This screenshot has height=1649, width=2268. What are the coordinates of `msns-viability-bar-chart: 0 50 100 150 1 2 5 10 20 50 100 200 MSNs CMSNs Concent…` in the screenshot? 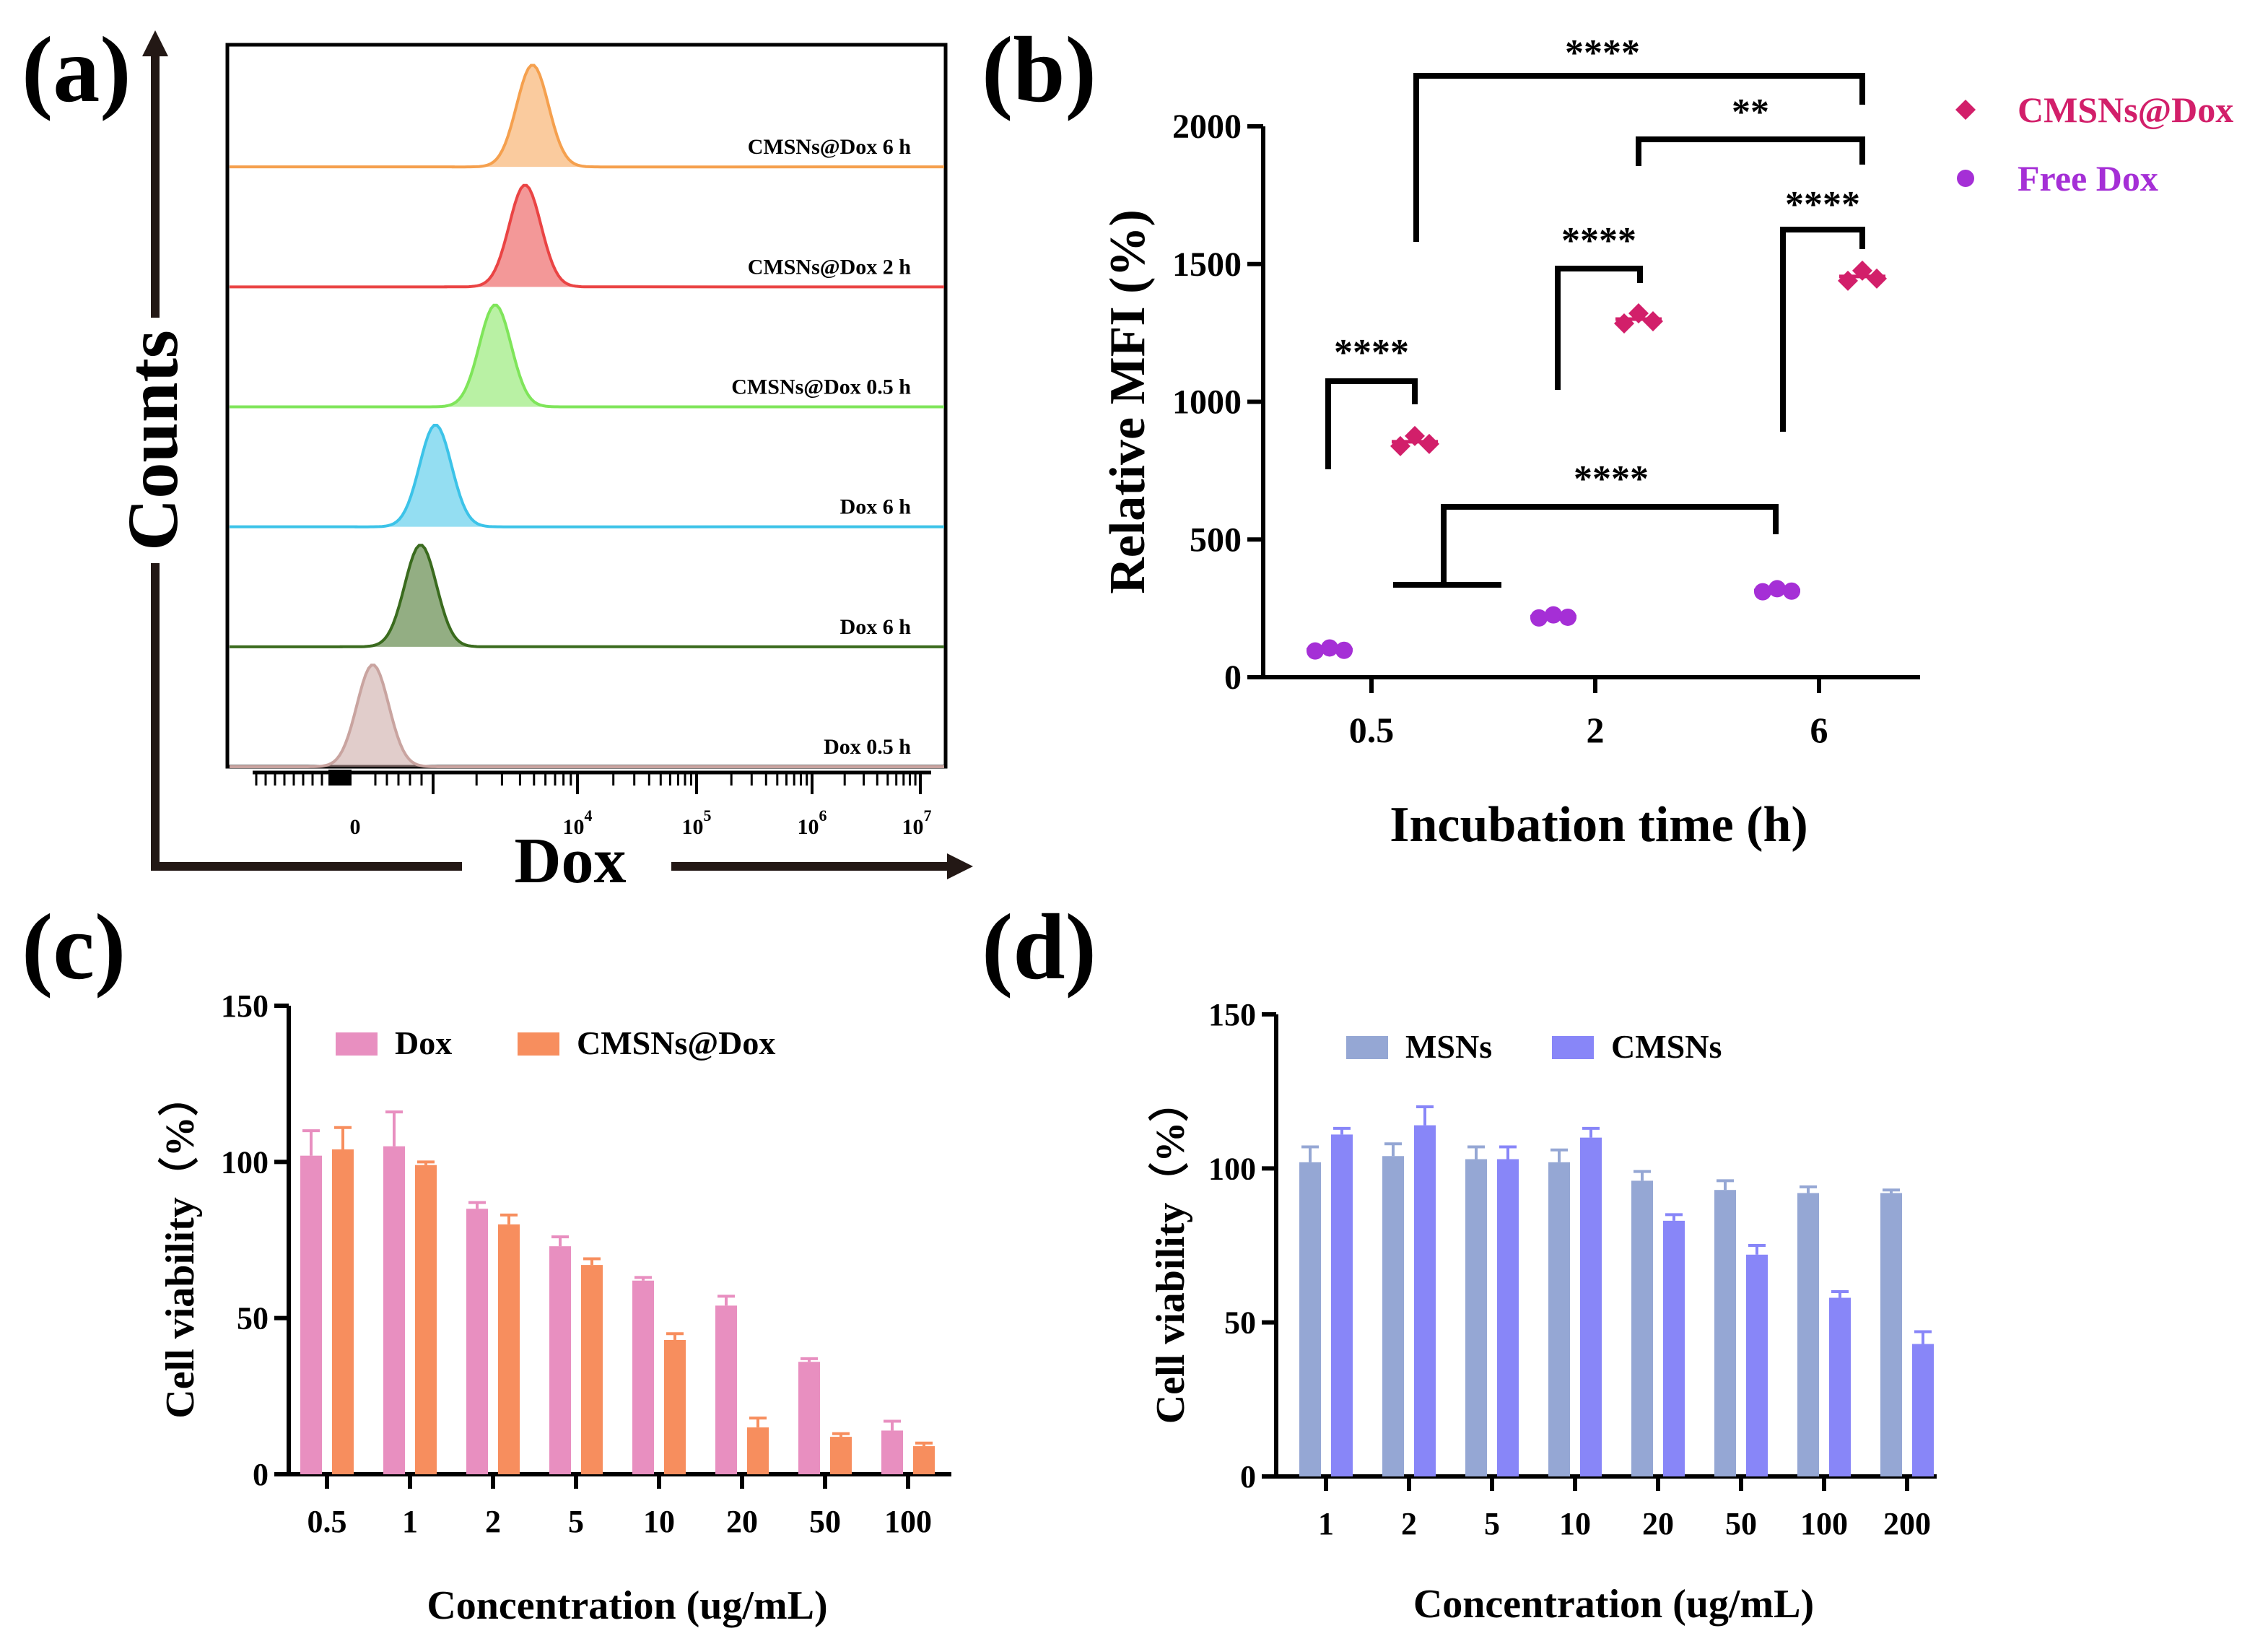 It's located at (1542, 1312).